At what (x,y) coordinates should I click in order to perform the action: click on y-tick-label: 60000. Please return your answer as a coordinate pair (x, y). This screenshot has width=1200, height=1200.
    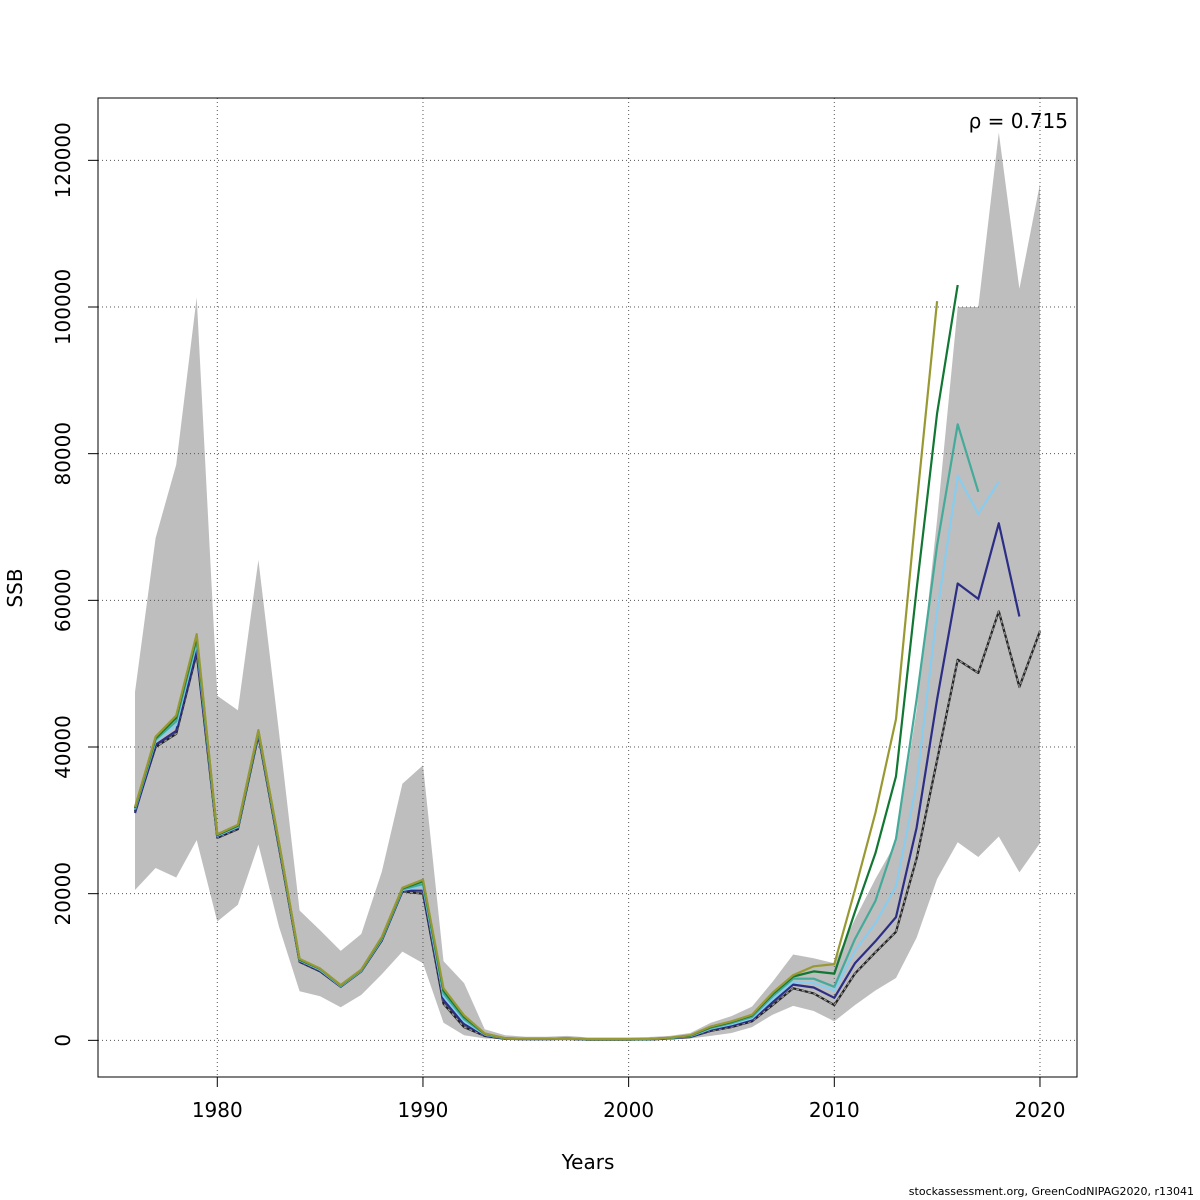
    Looking at the image, I should click on (63, 600).